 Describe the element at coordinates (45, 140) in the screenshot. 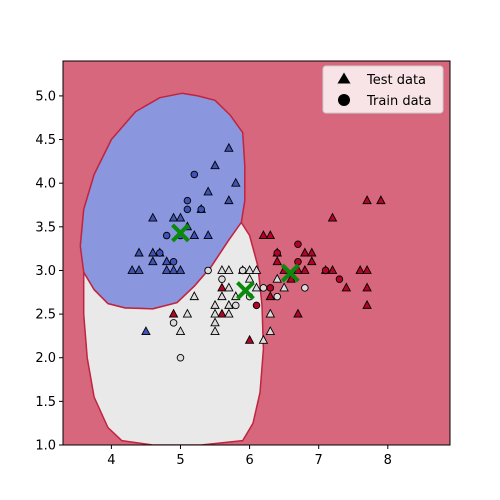

I see `y-tick-label: 4.5` at that location.